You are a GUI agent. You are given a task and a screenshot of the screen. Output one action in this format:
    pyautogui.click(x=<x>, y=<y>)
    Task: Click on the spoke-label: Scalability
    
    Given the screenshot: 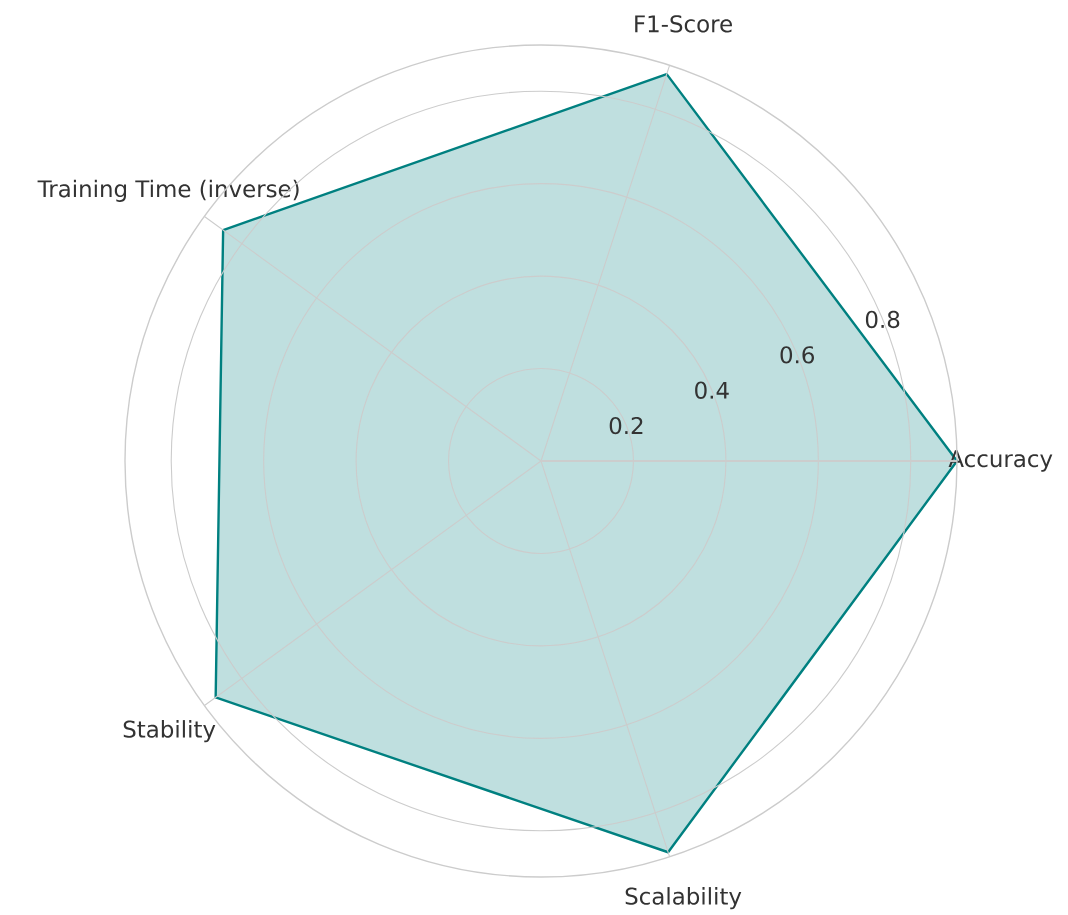 What is the action you would take?
    pyautogui.click(x=683, y=898)
    